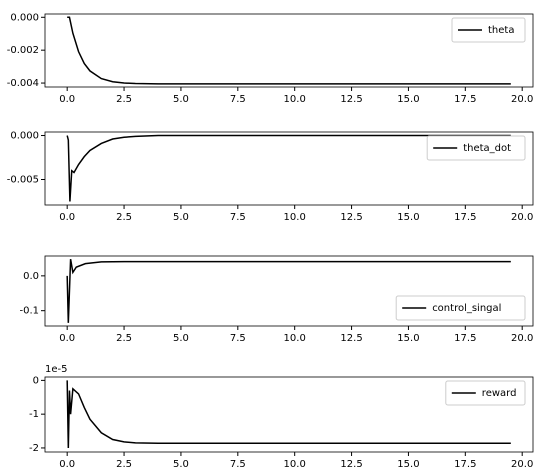  Describe the element at coordinates (31, 276) in the screenshot. I see `y-tick-label: 0.0` at that location.